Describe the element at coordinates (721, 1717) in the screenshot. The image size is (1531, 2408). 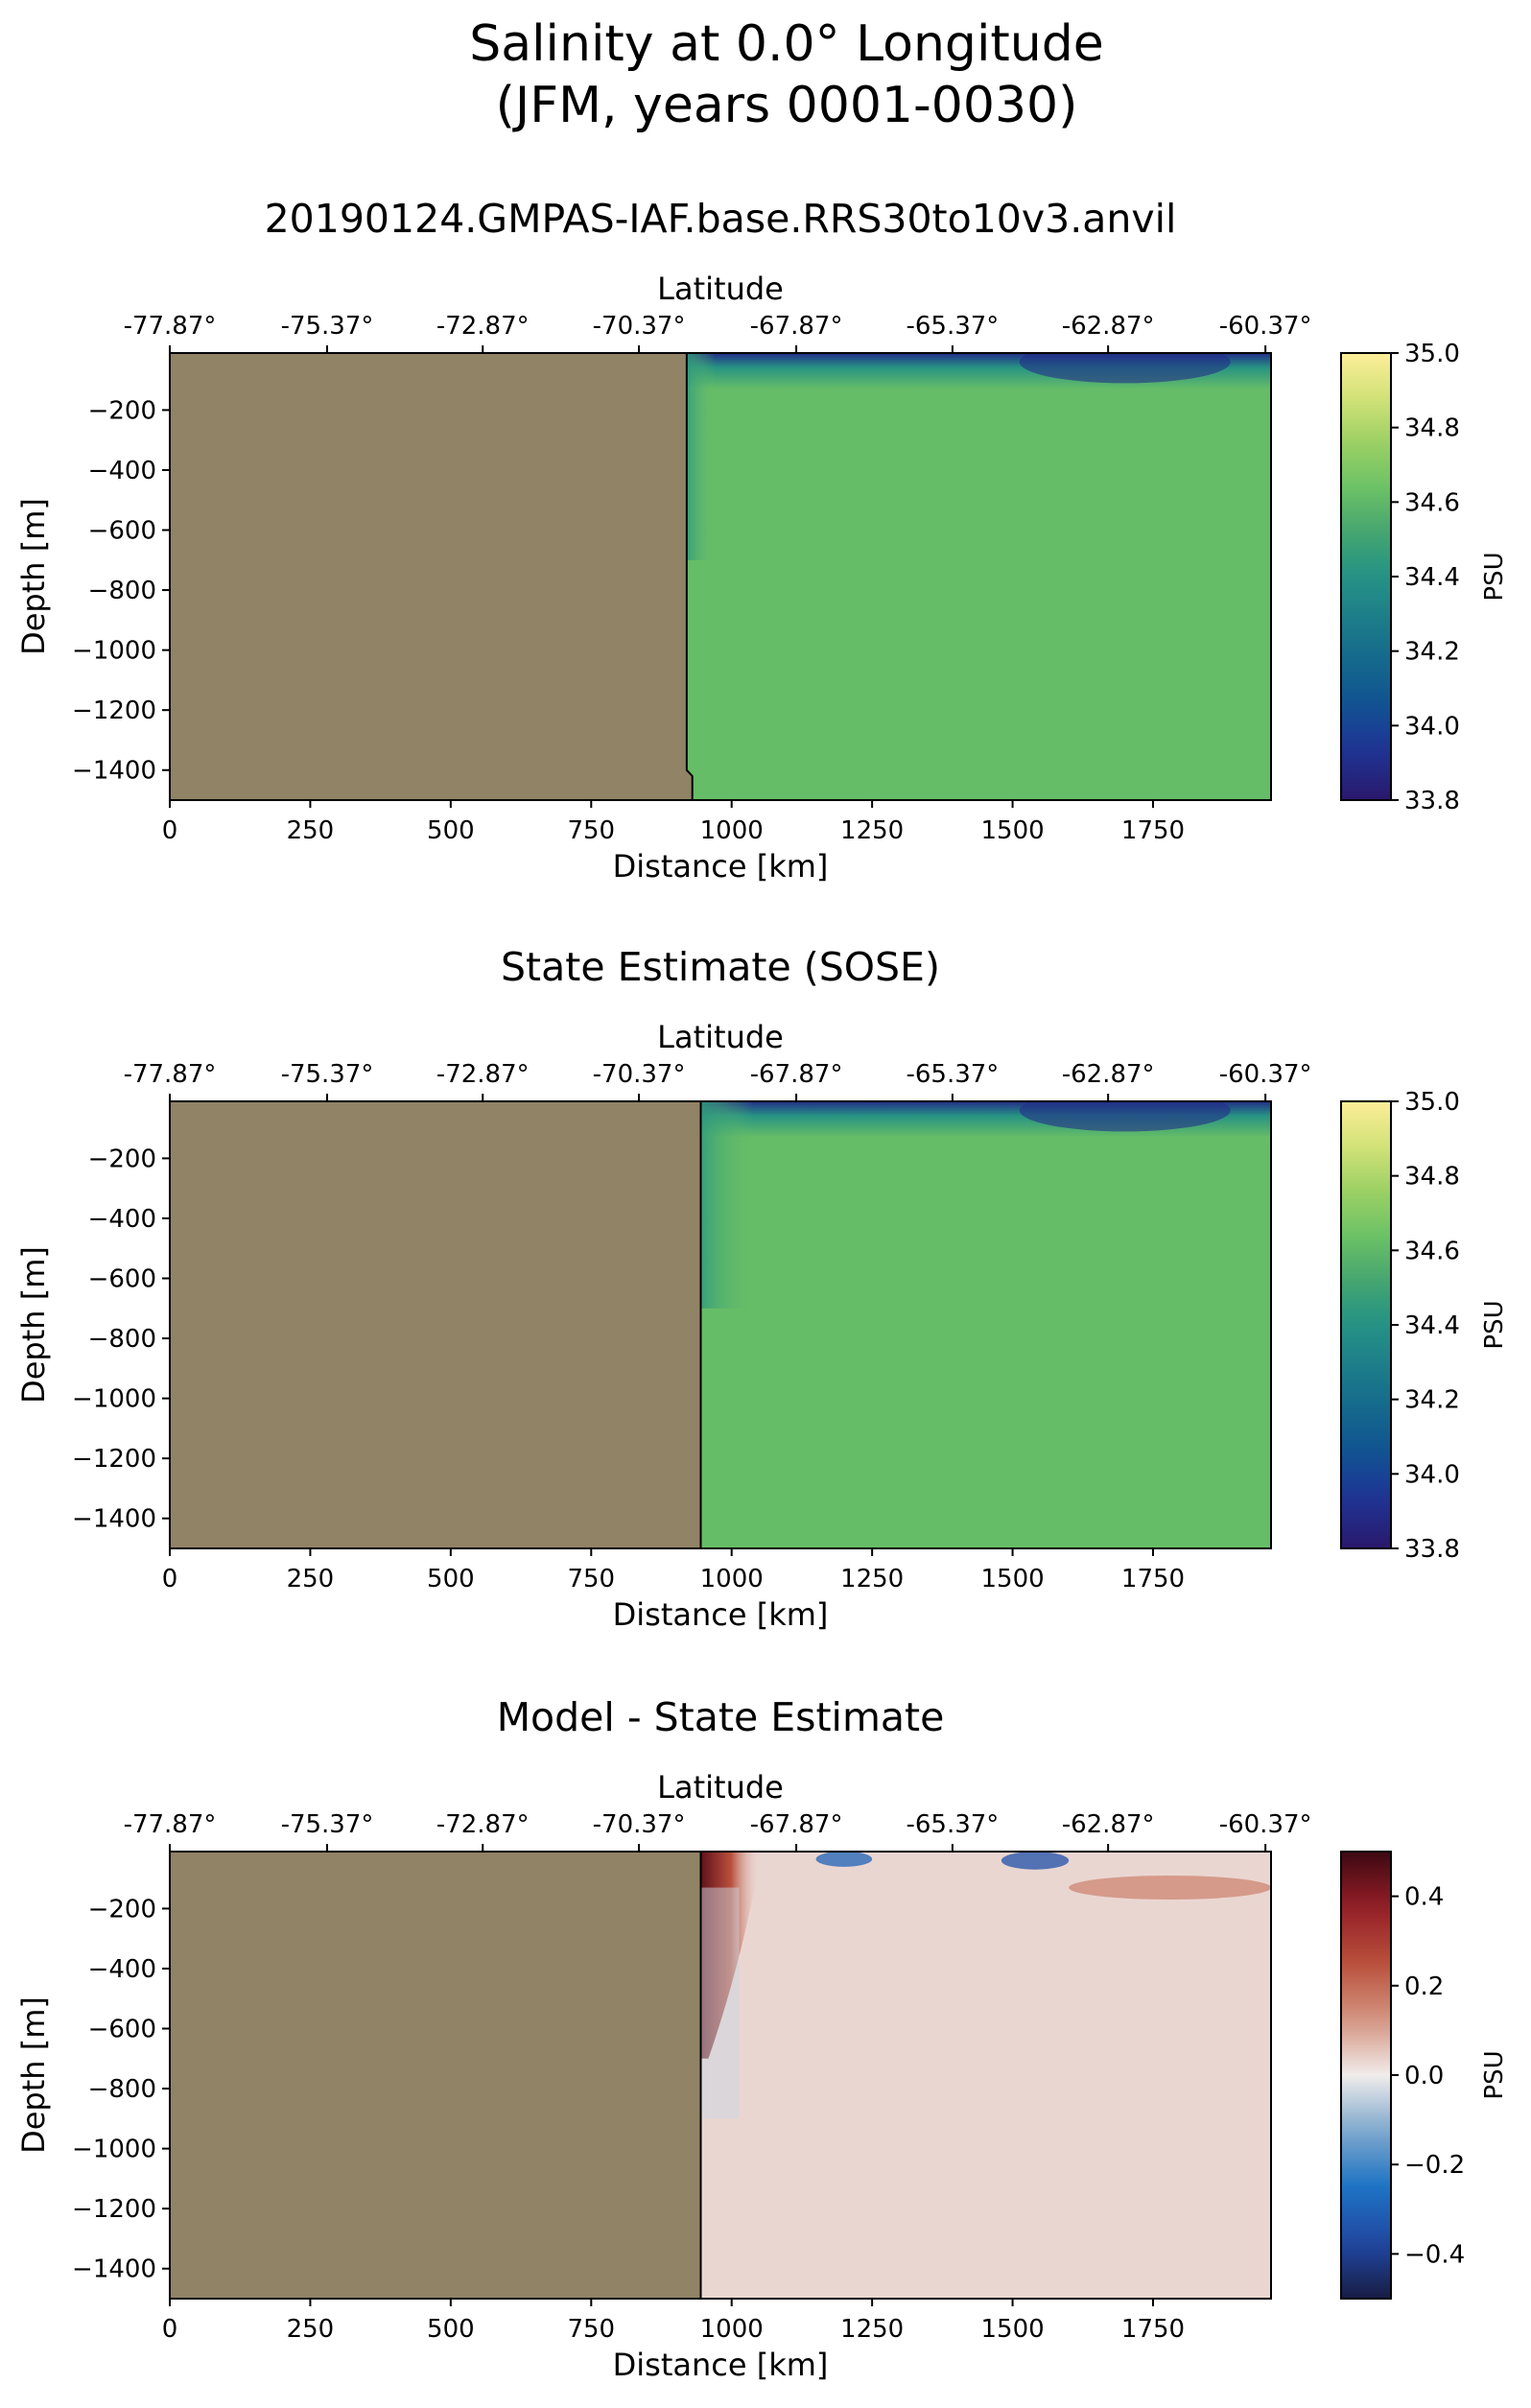
I see `panel-title: Model - State Estimate` at that location.